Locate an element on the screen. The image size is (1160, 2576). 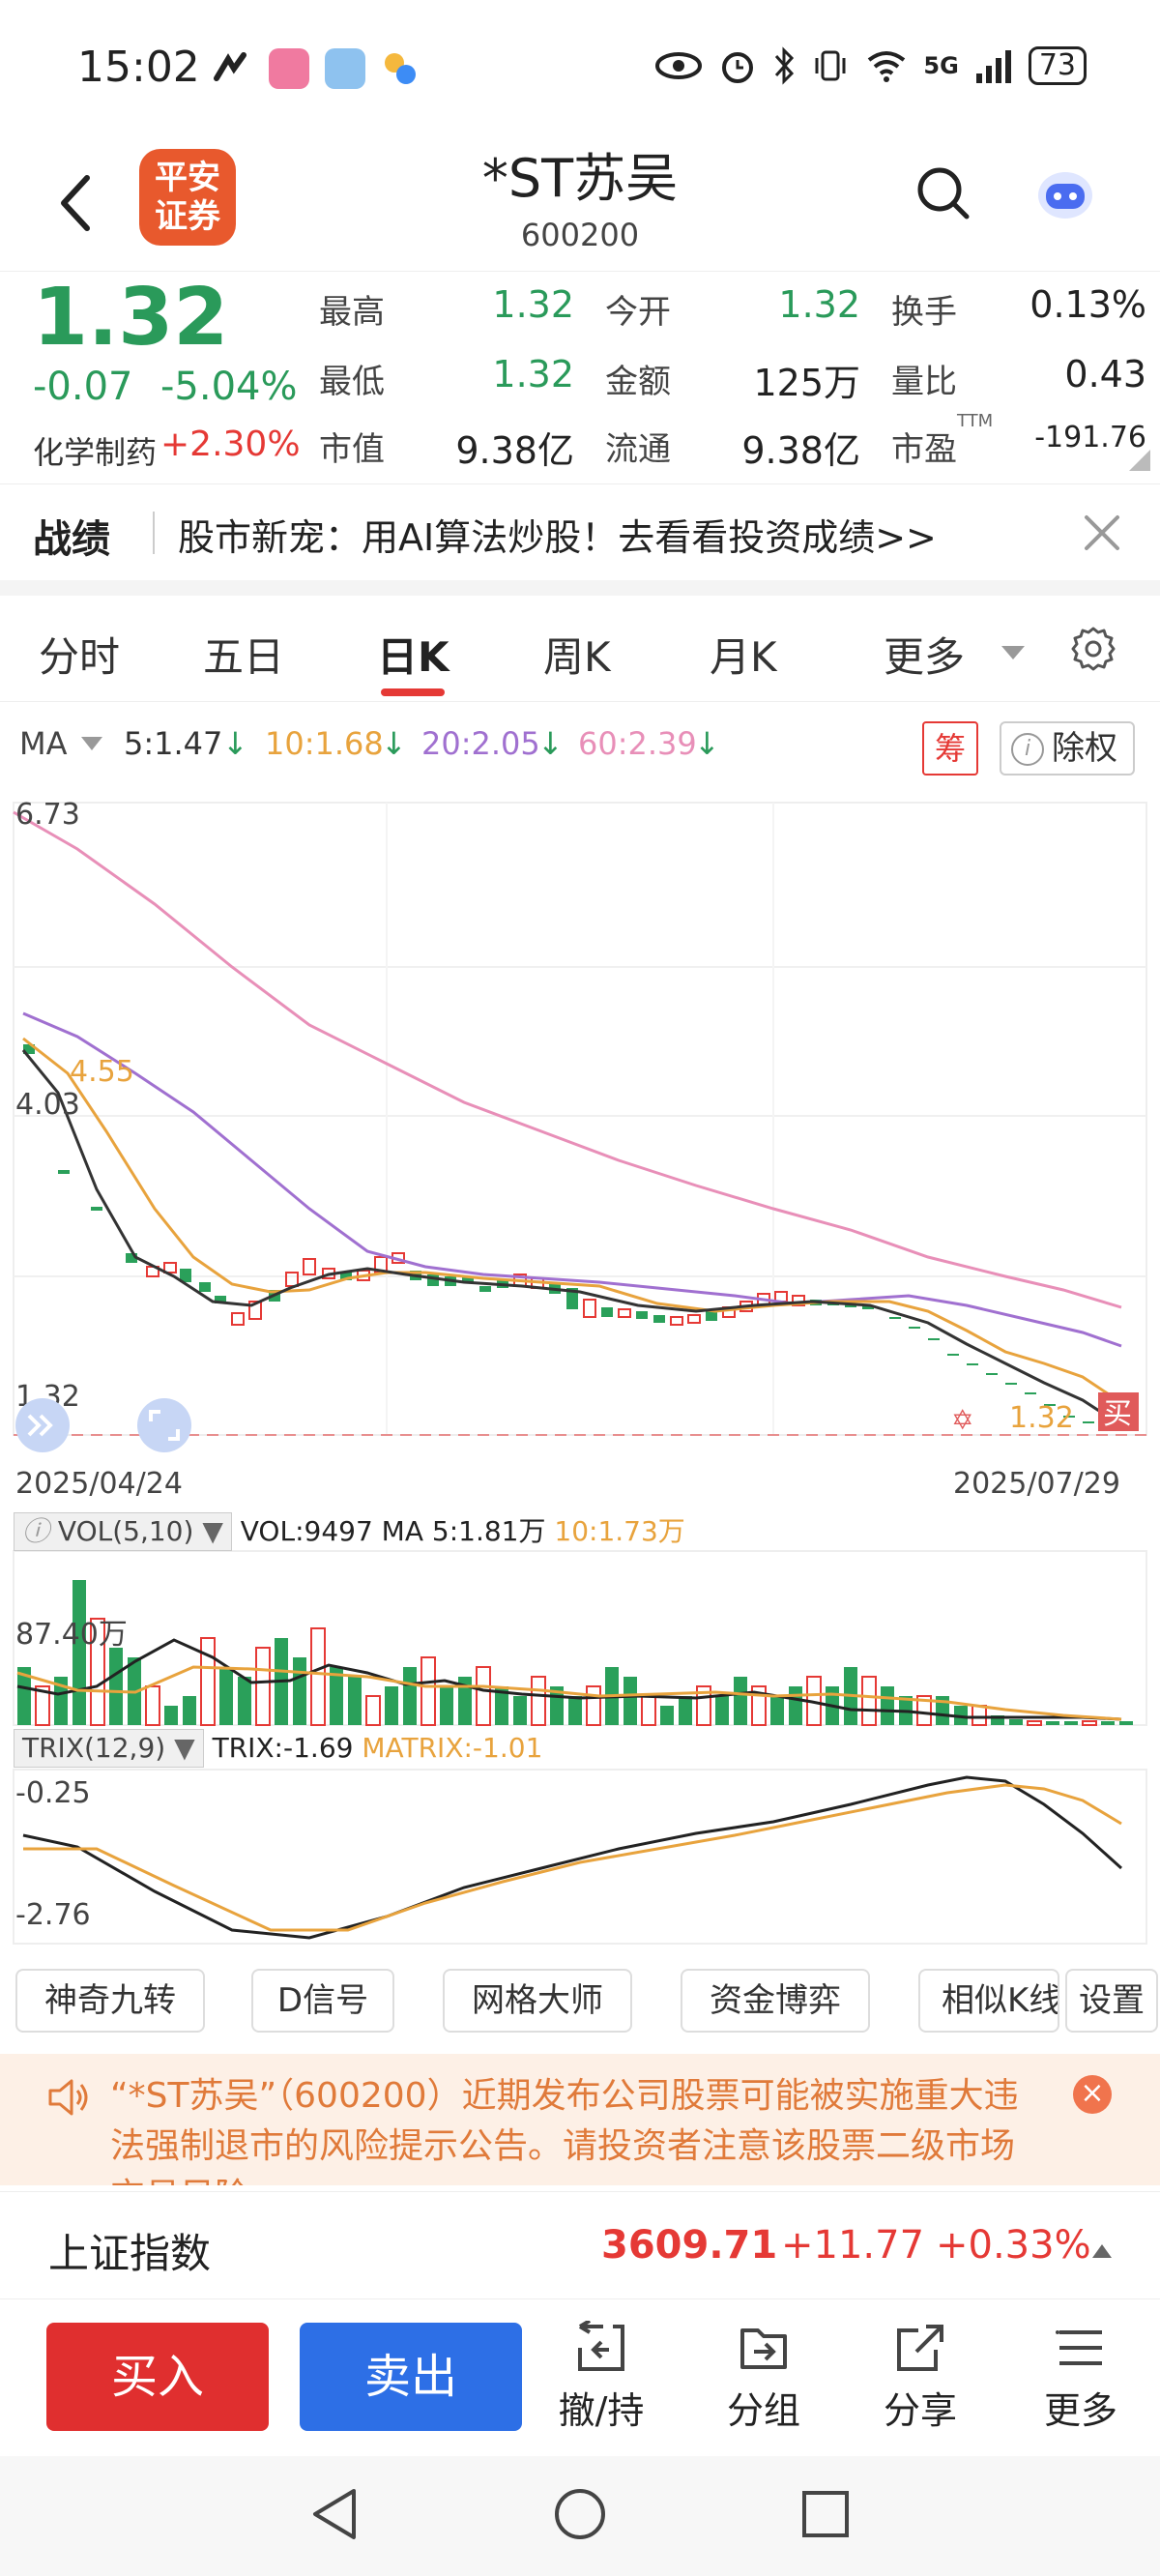
promo-banner: 战绩 股市新宠：用AI算法炒股！去看看投资成绩>> is located at coordinates (580, 531).